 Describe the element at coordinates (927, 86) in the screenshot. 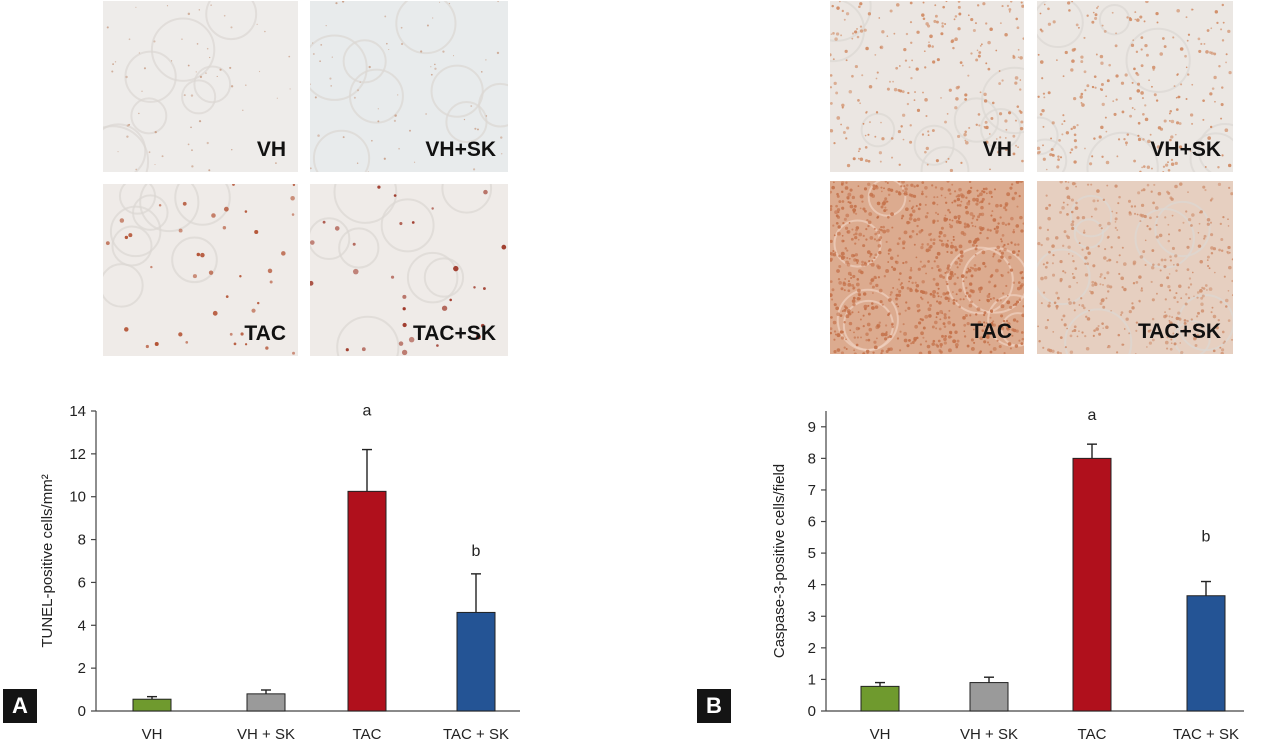

I see `micrograph-b-vh: VH` at that location.